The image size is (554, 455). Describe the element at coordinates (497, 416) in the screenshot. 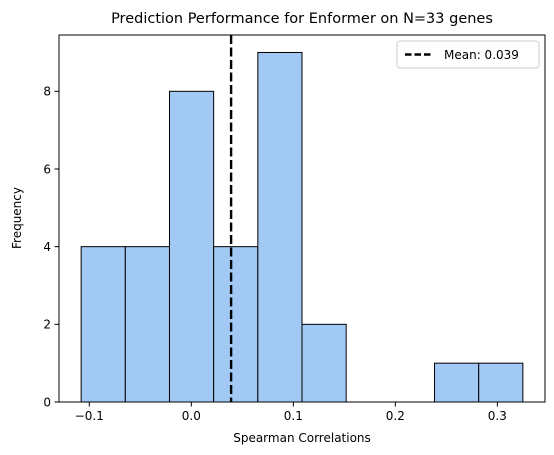

I see `x-tick-label: 0.3` at that location.